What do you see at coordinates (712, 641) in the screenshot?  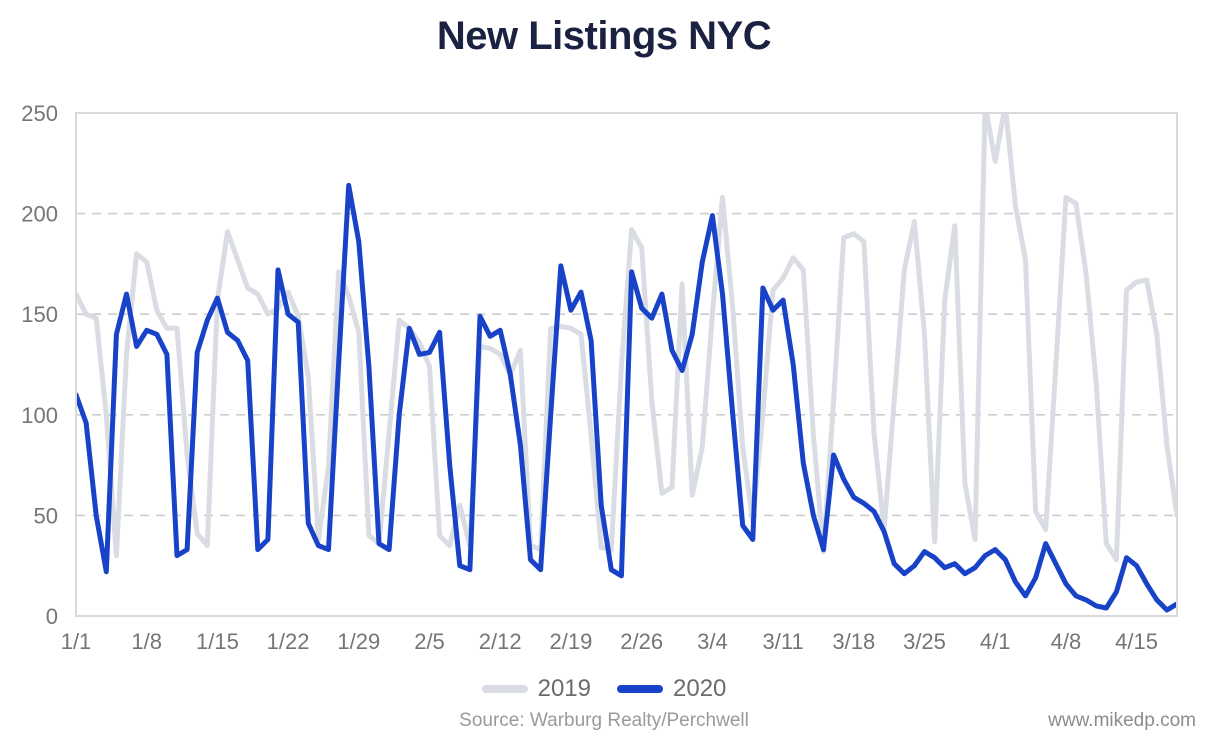 I see `x-axis-tick-label-3-4: 3/4` at bounding box center [712, 641].